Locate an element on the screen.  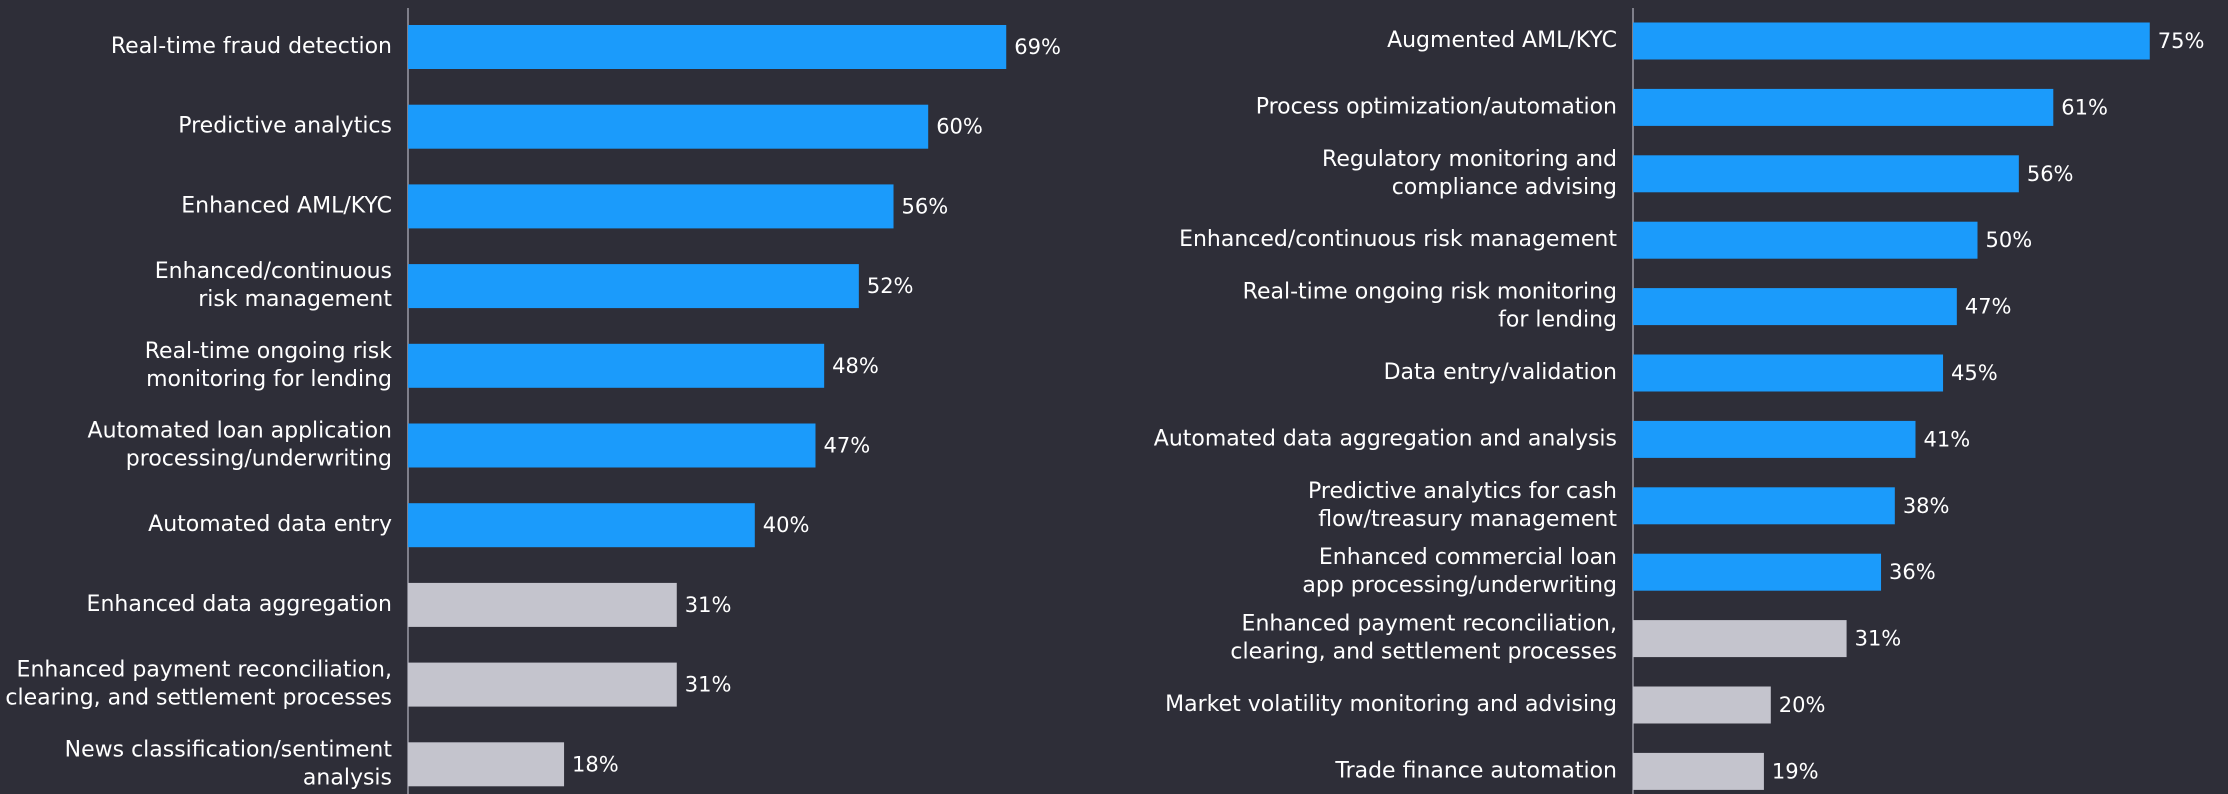
value-label: 60% is located at coordinates (959, 127).